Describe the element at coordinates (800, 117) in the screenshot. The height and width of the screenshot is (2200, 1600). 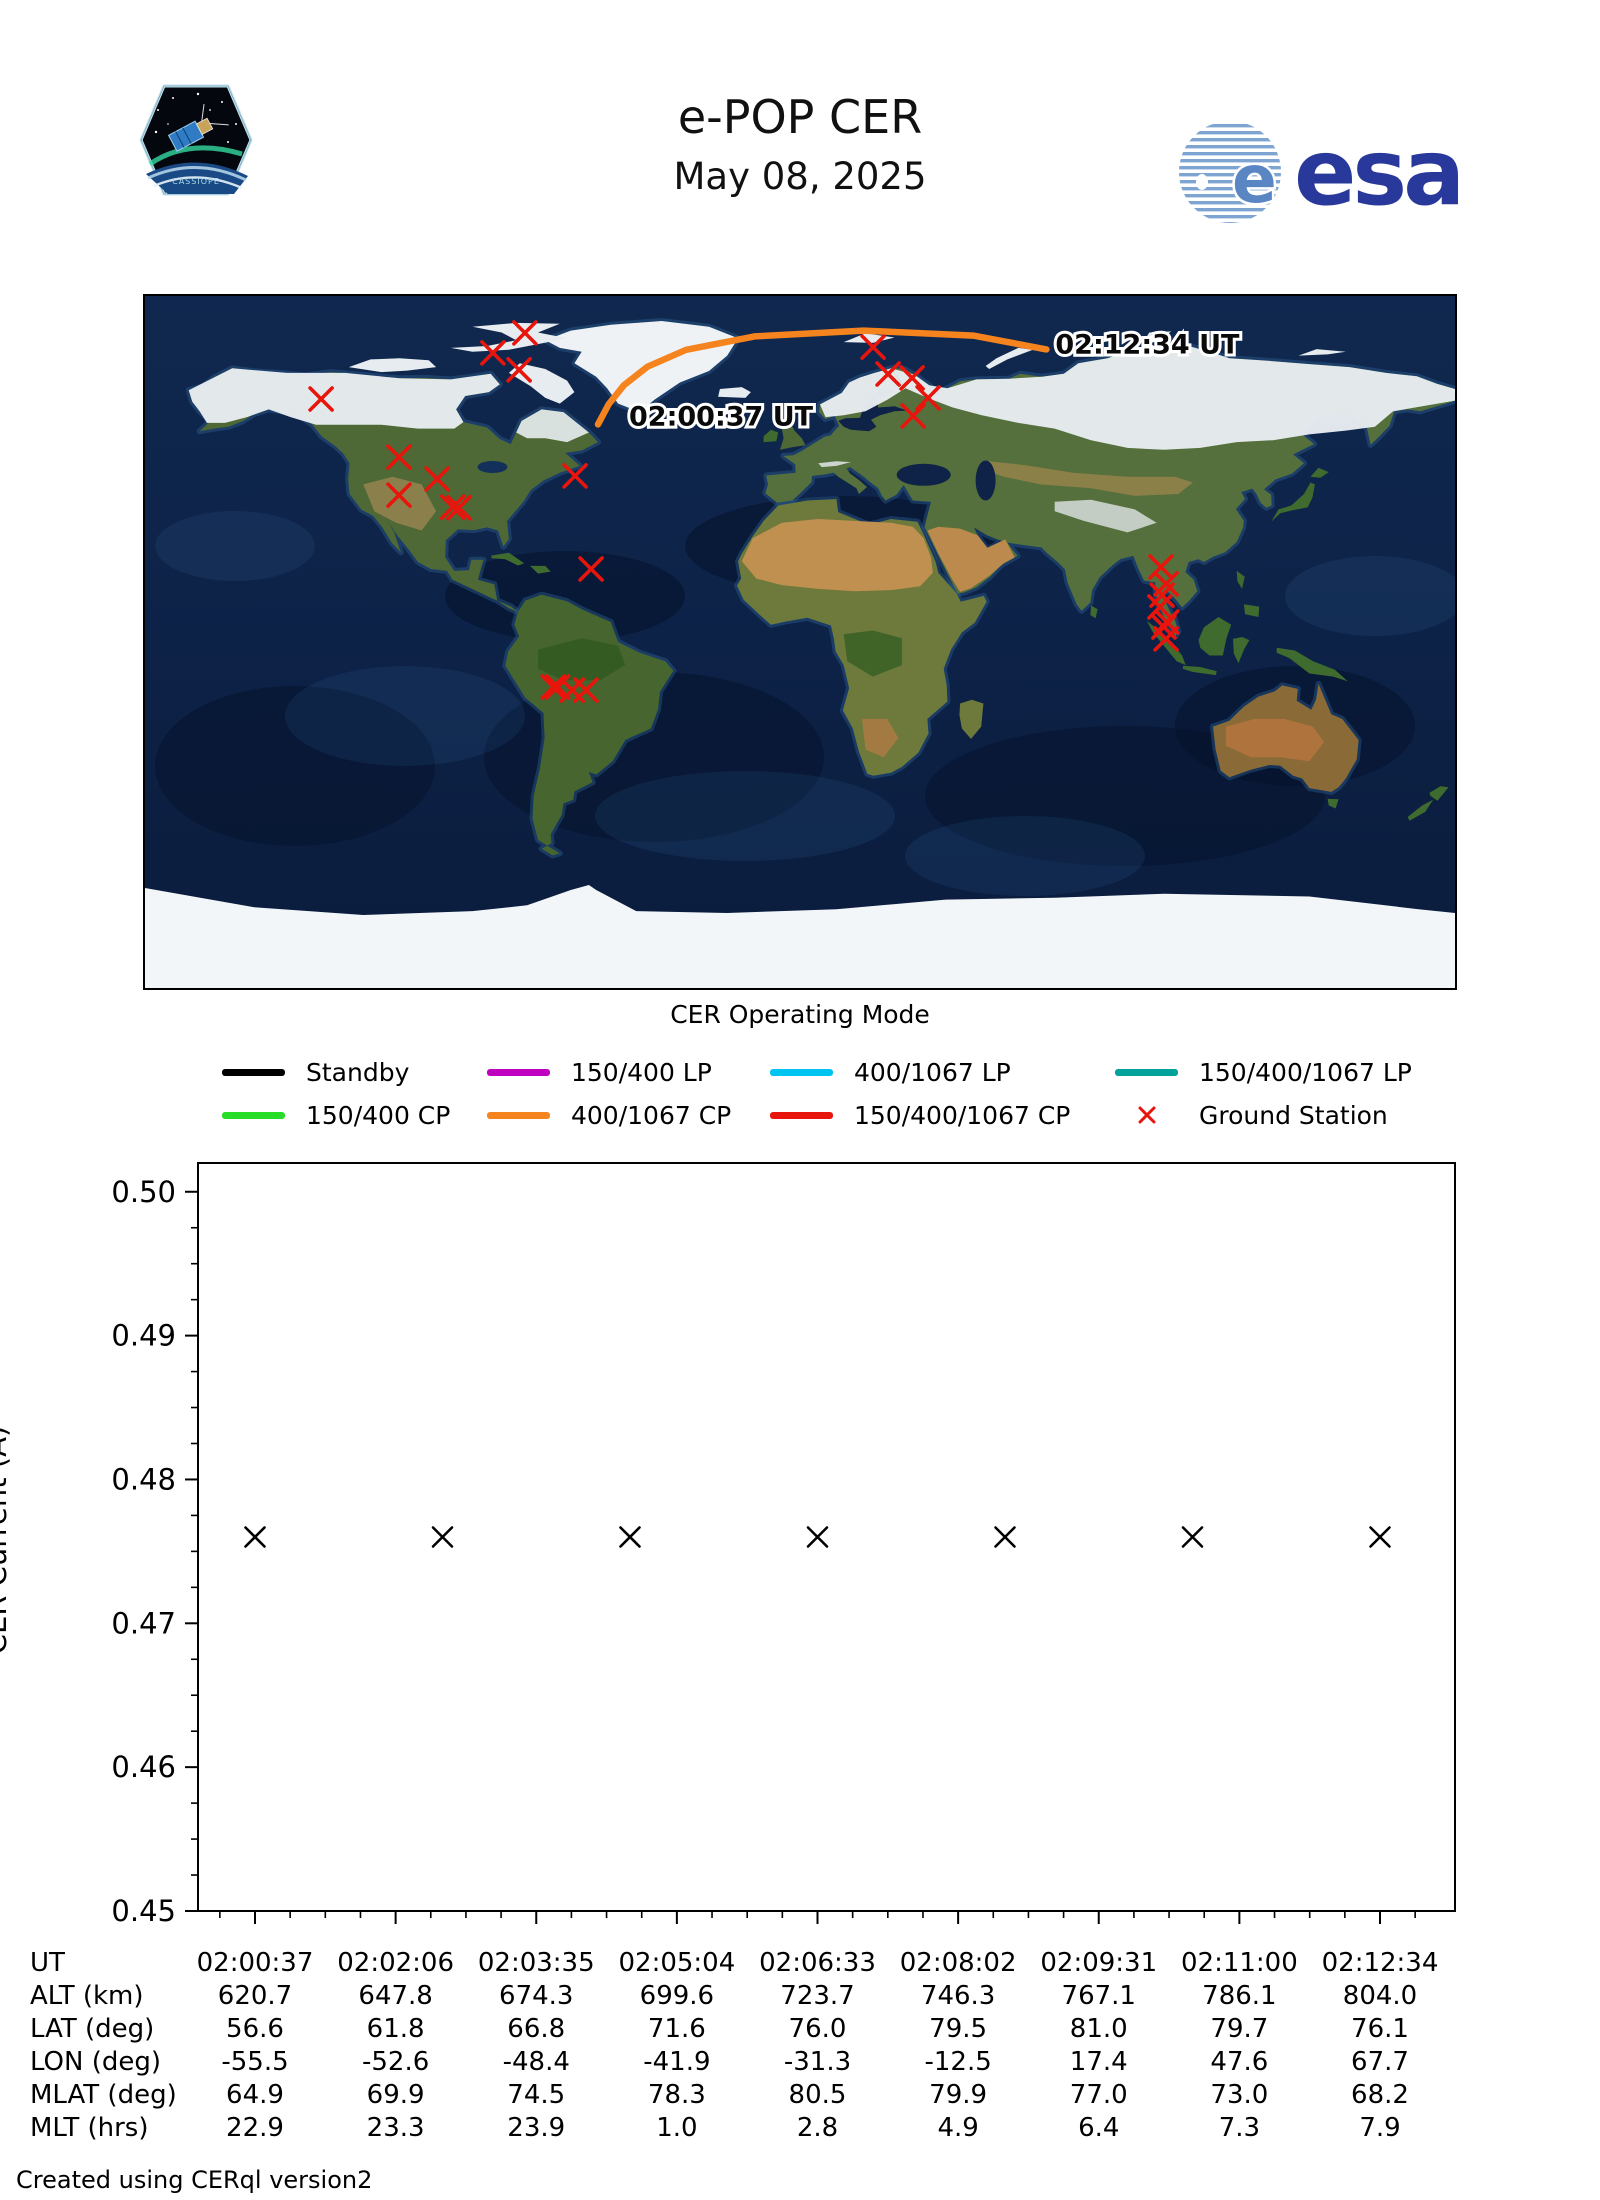
I see `page-title: e-POP CER` at that location.